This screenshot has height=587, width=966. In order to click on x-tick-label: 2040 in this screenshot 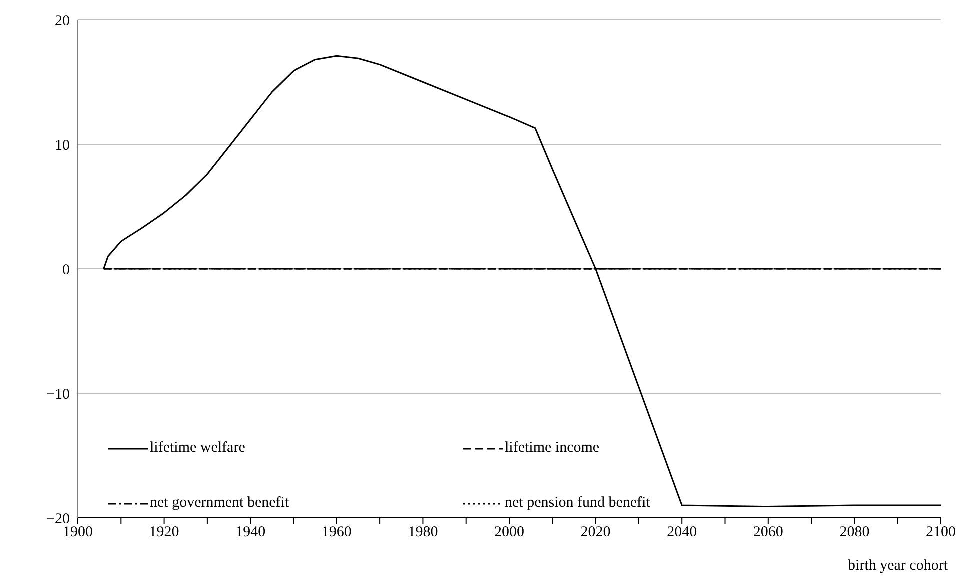, I will do `click(682, 532)`.